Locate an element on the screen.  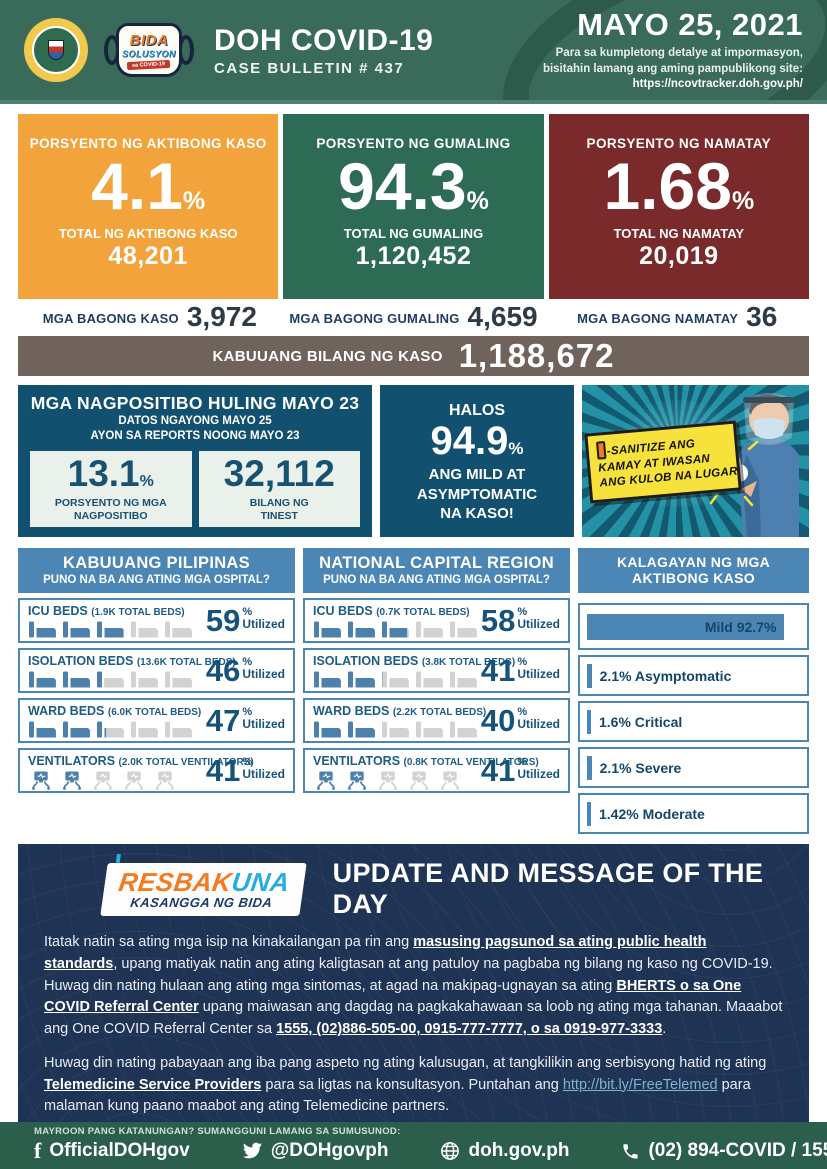
facebook-icon: f is located at coordinates (38, 1150).